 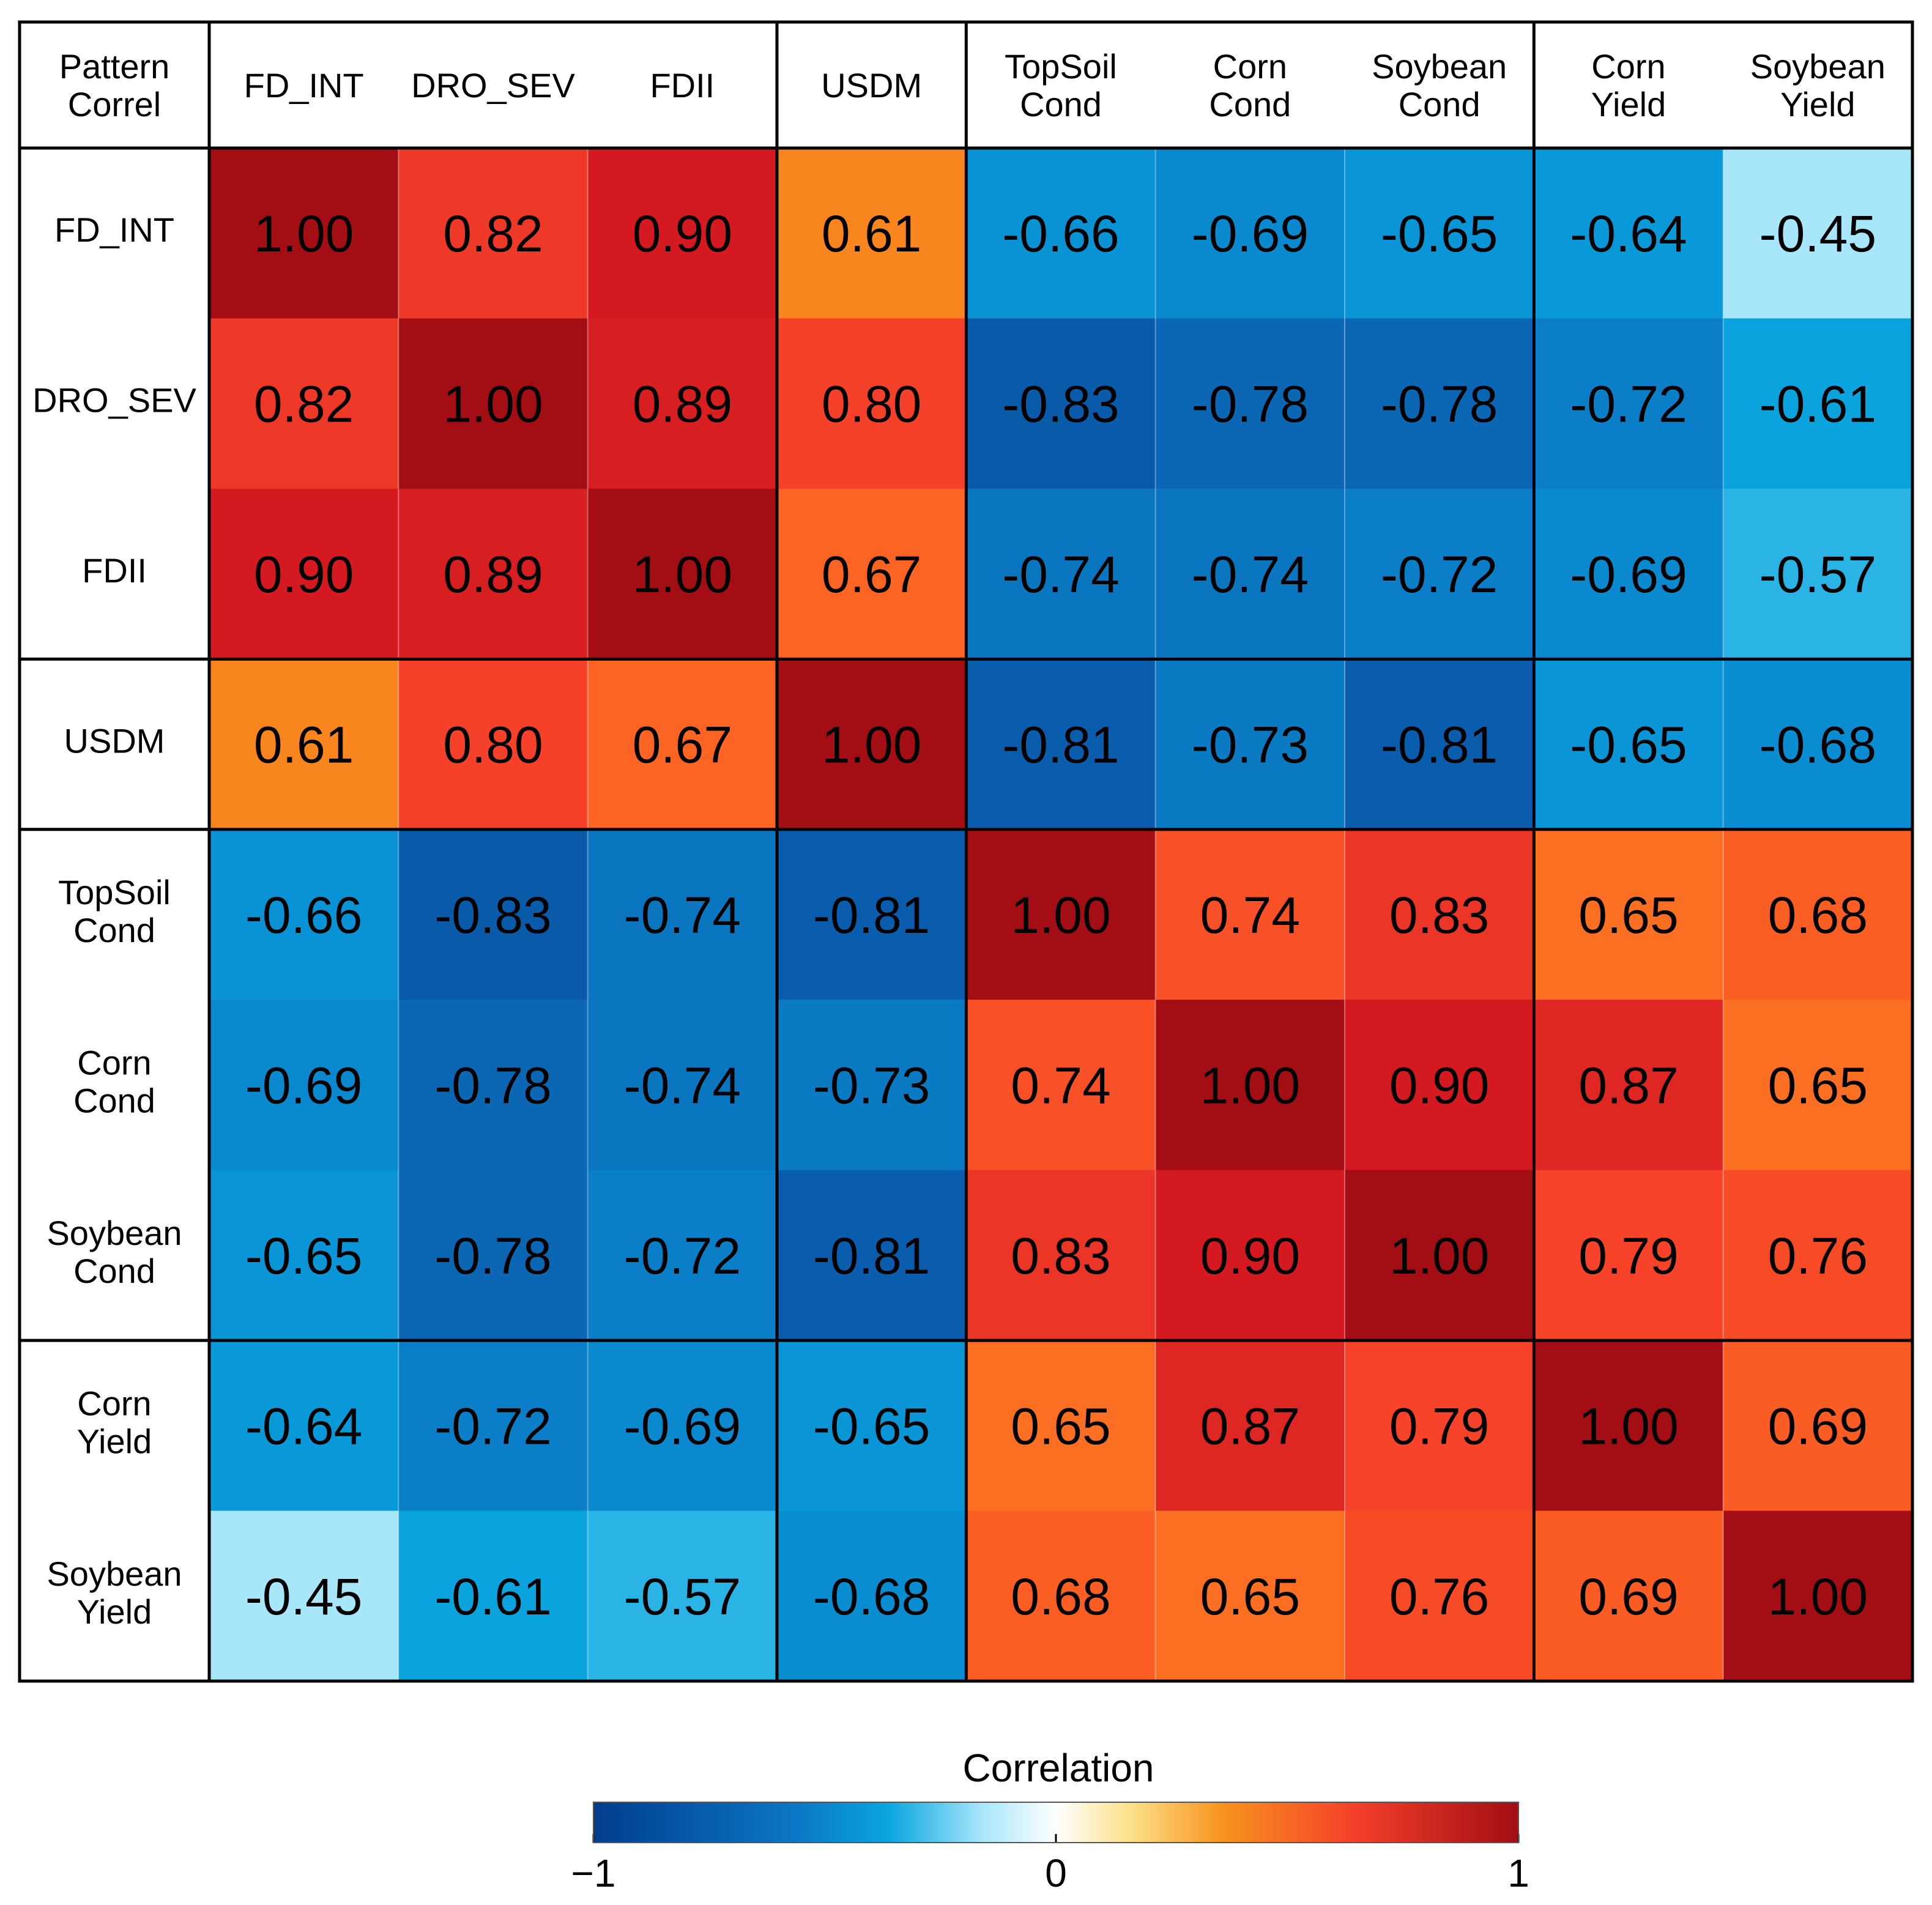 I want to click on cell-value-label: 0.87, so click(x=1250, y=1426).